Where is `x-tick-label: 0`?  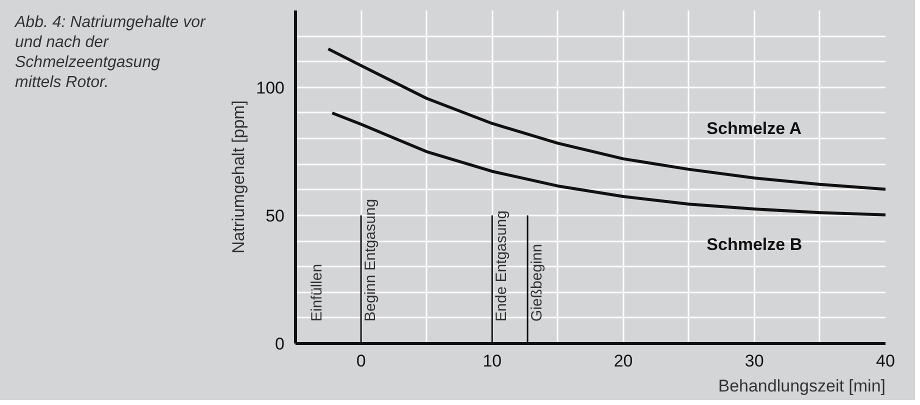 x-tick-label: 0 is located at coordinates (361, 361).